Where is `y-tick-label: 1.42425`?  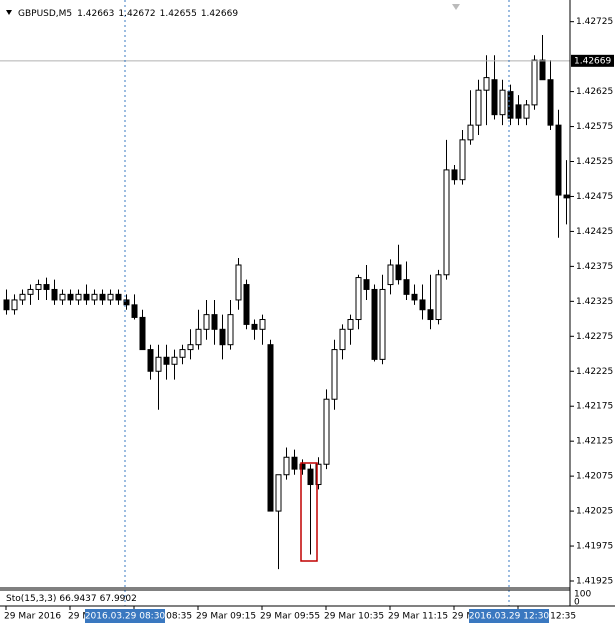 y-tick-label: 1.42425 is located at coordinates (594, 232).